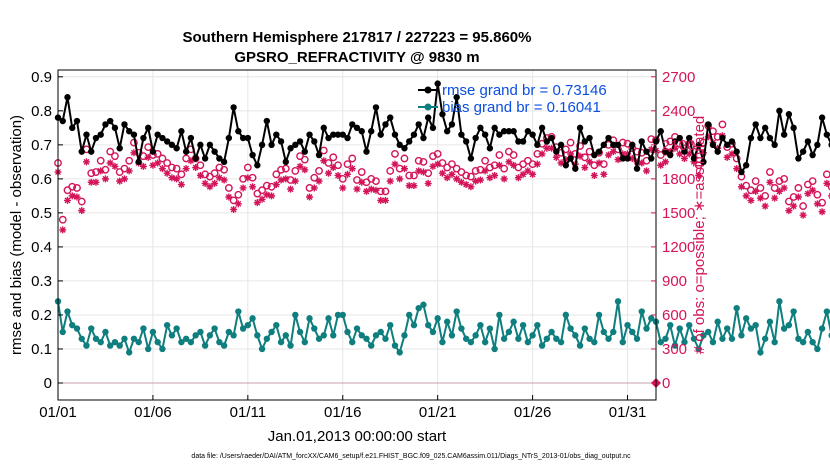 Image resolution: width=830 pixels, height=470 pixels. I want to click on bias-series, so click(442, 327).